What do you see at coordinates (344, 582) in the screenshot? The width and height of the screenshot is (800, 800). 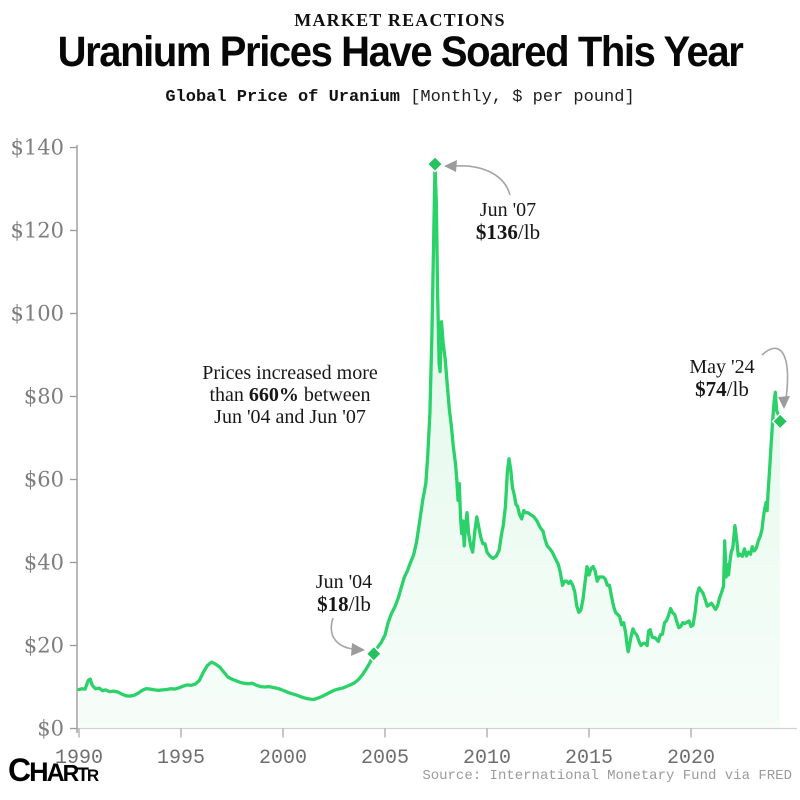 I see `annotation-start-date: Jun '04` at bounding box center [344, 582].